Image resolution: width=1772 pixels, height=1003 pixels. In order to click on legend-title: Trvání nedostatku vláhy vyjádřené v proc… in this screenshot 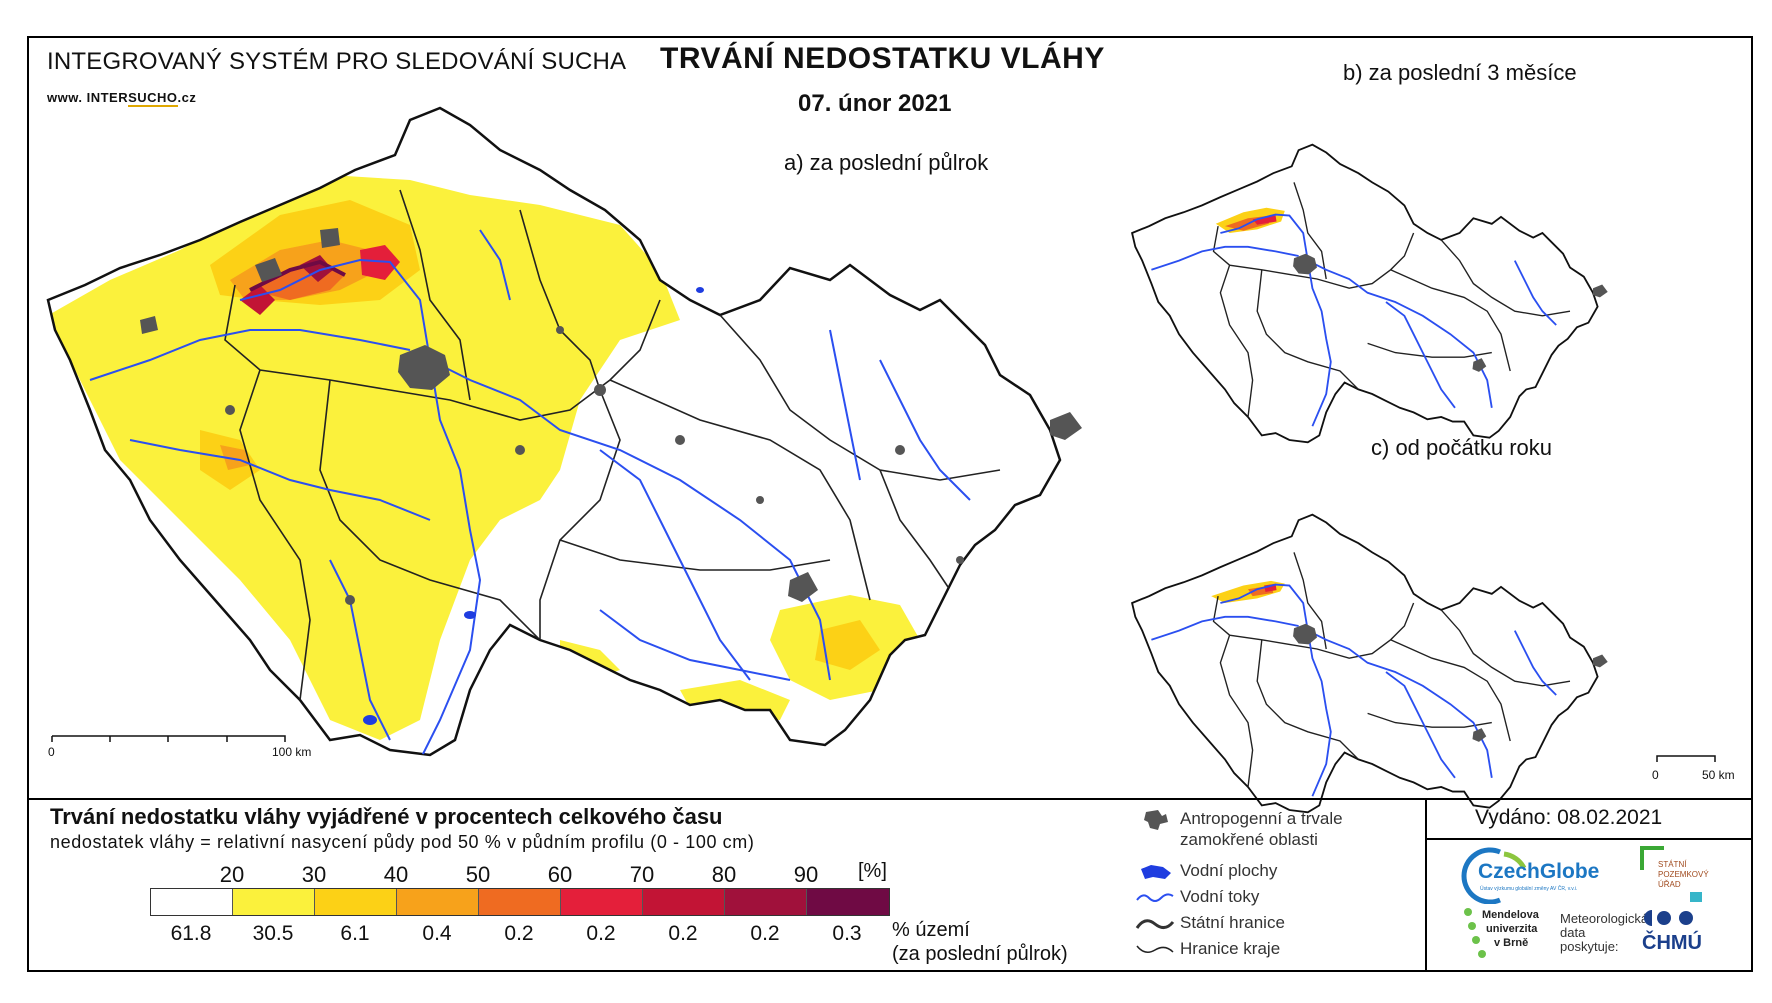, I will do `click(386, 816)`.